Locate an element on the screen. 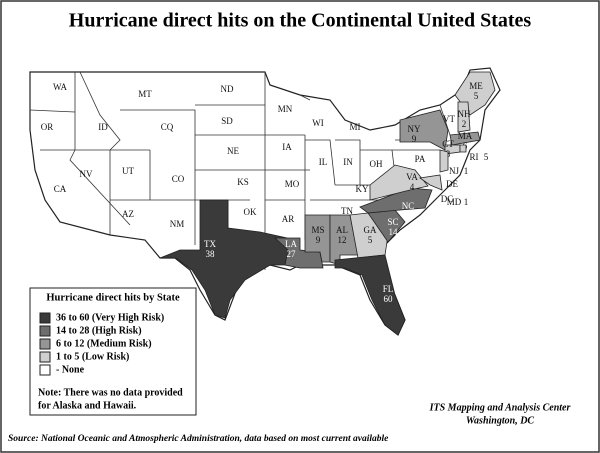 Image resolution: width=600 pixels, height=453 pixels. state-label: CQ is located at coordinates (167, 127).